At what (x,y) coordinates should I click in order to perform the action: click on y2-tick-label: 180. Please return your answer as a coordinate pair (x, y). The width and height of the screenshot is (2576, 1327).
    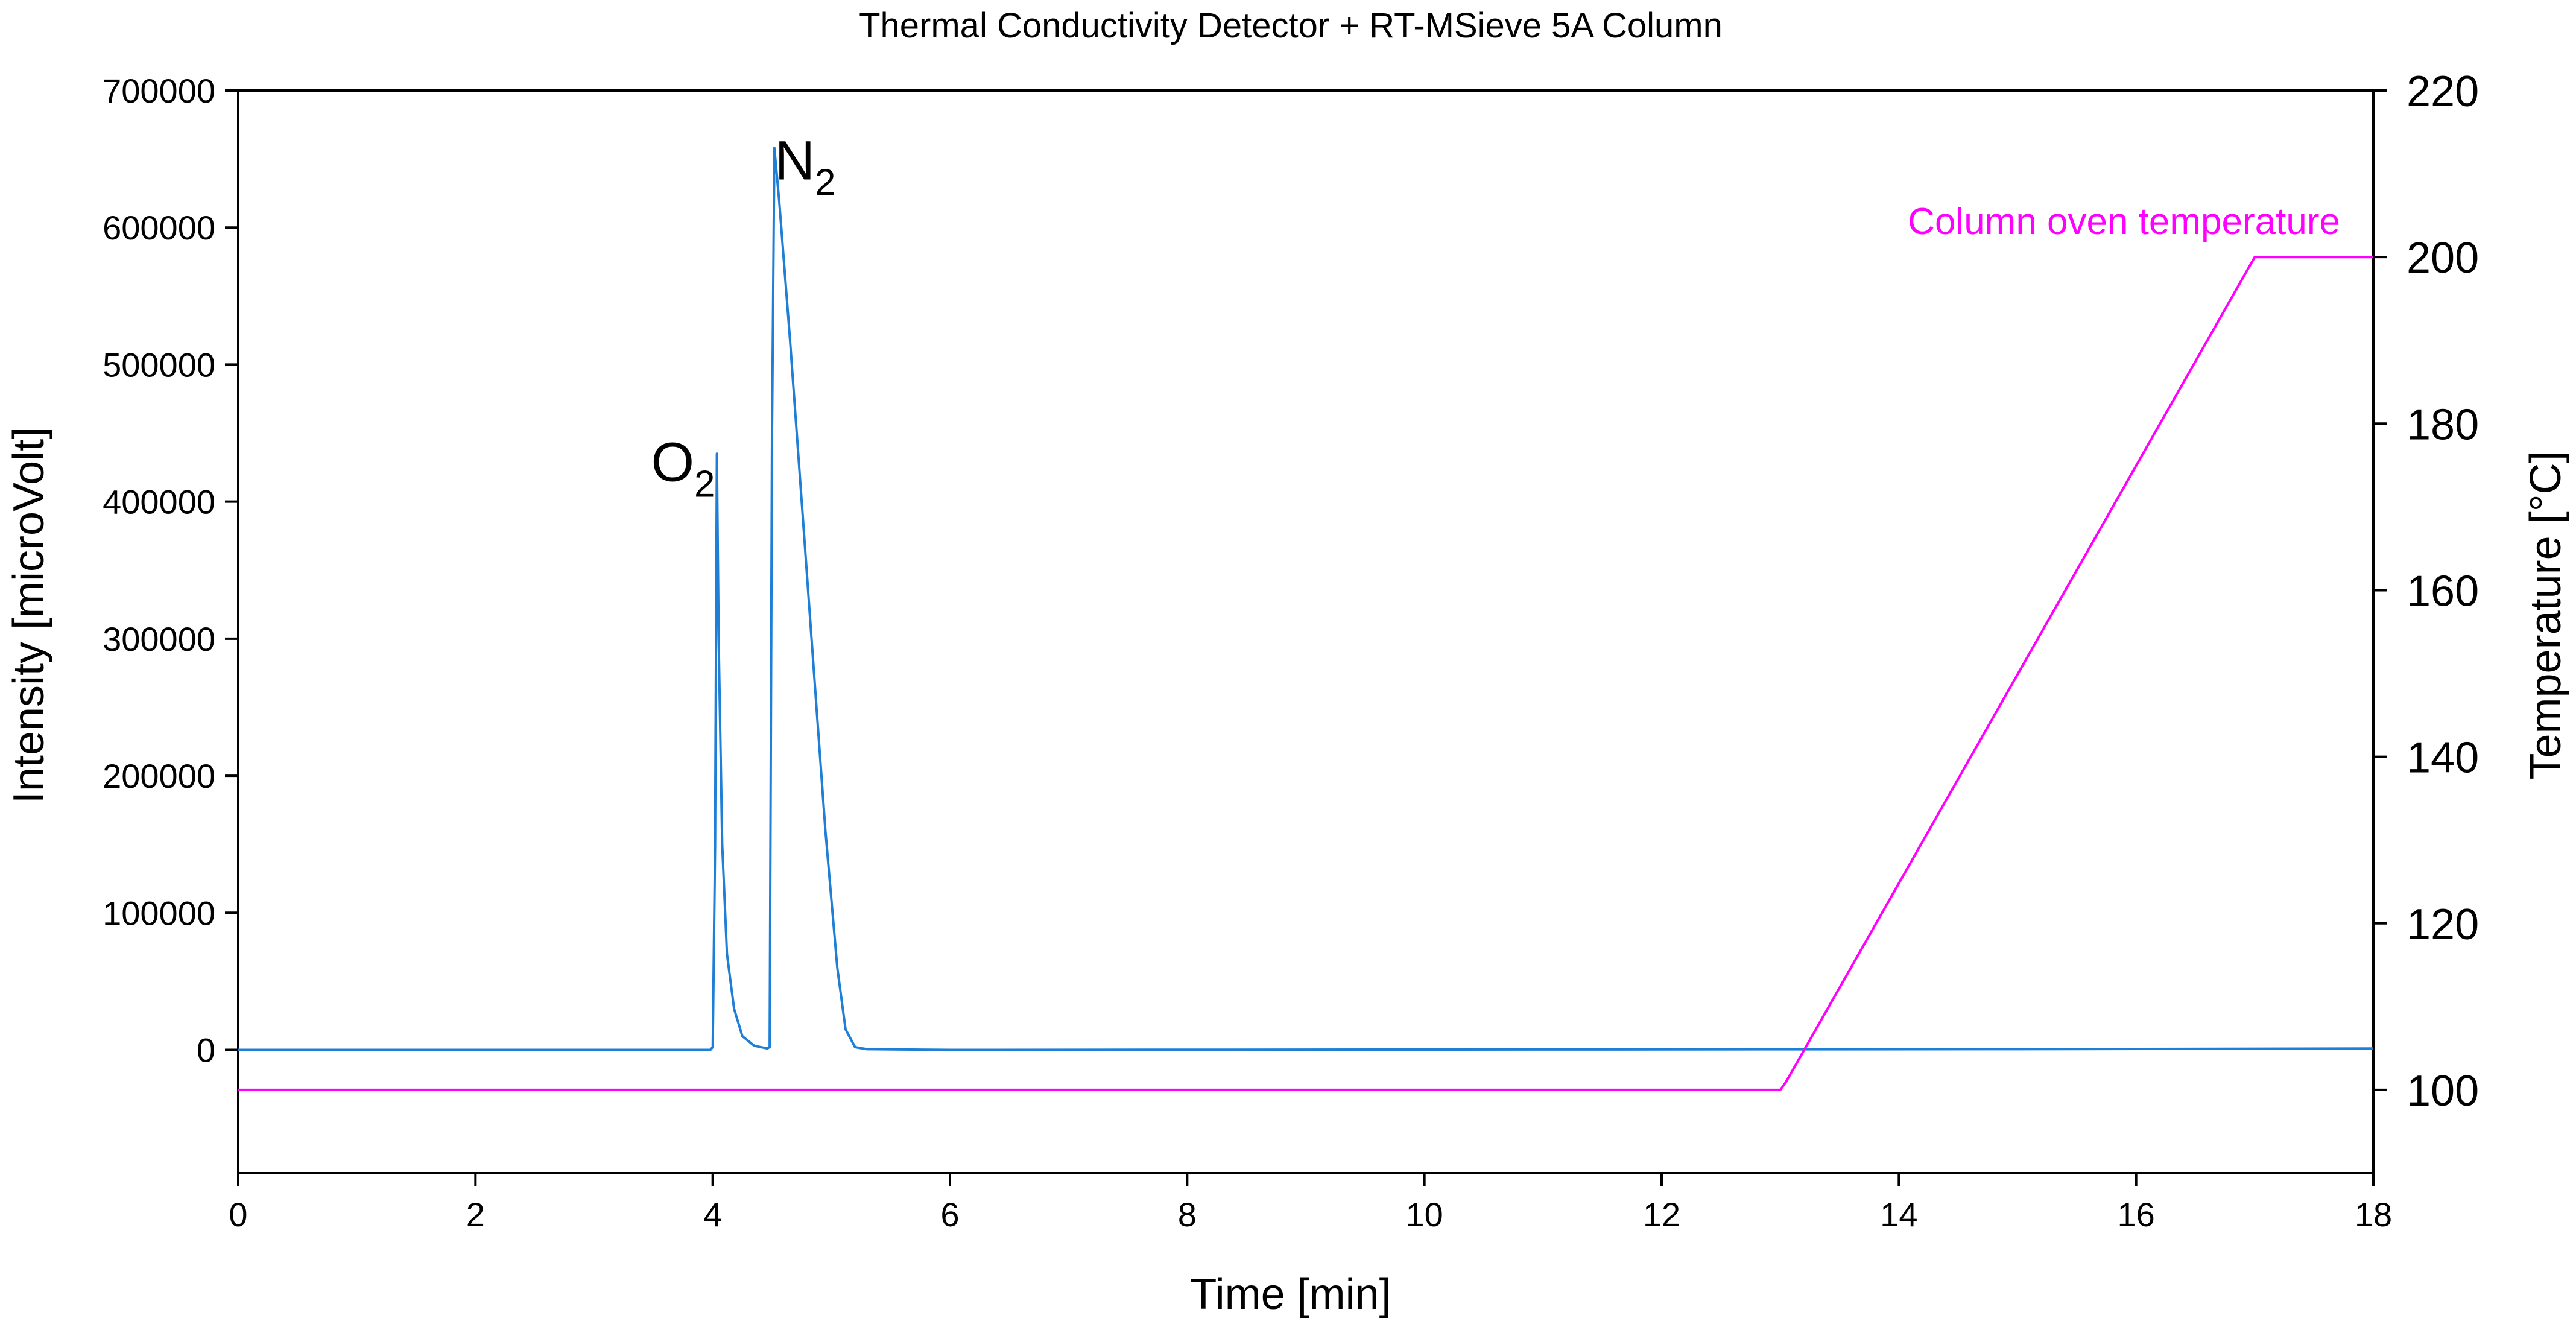
    Looking at the image, I should click on (2443, 425).